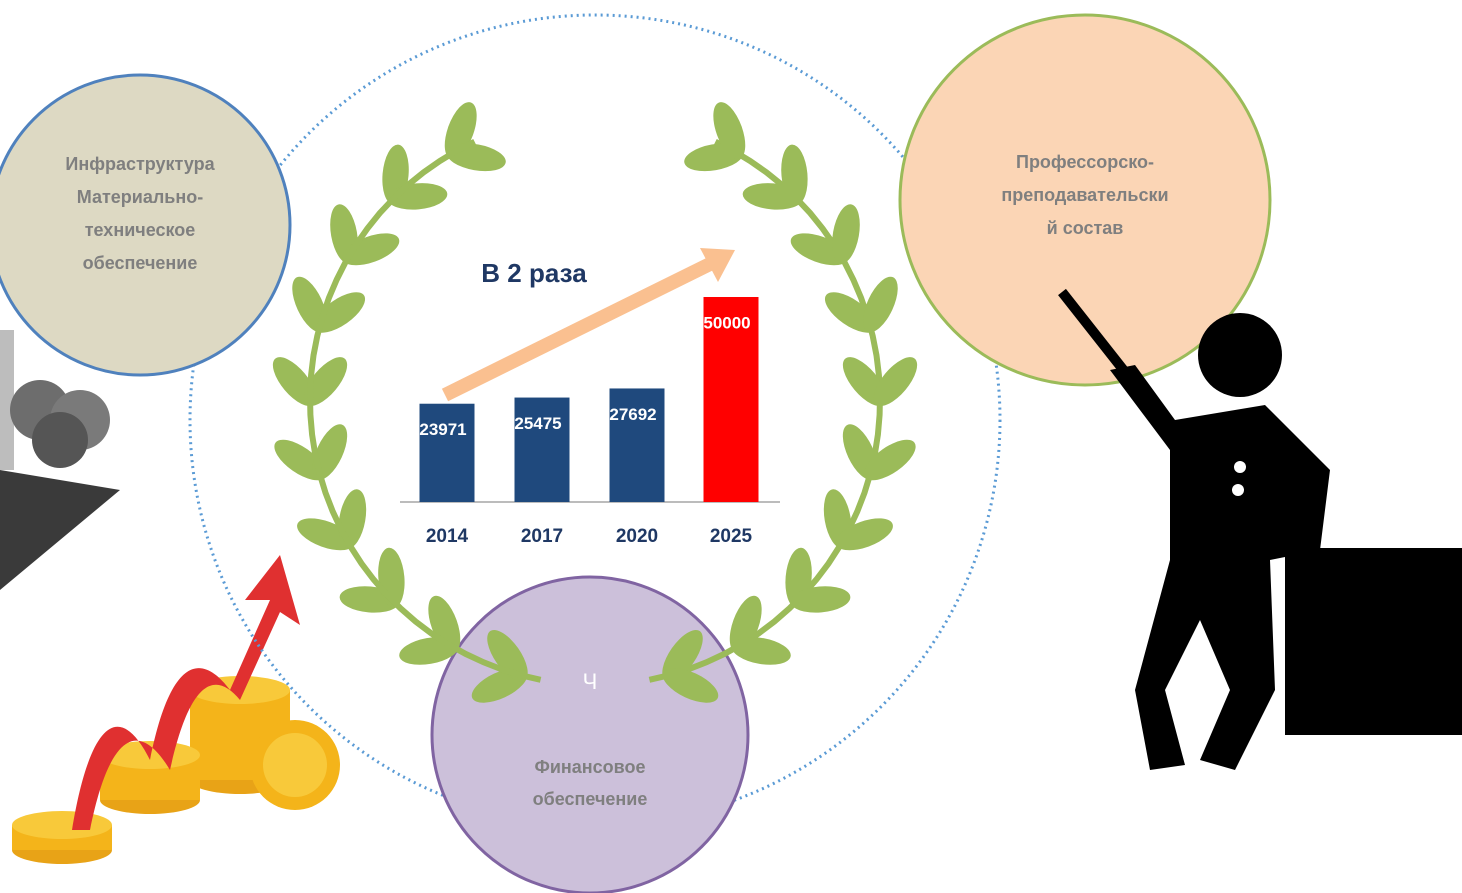 The width and height of the screenshot is (1462, 893). Describe the element at coordinates (140, 263) in the screenshot. I see `infrastructure-label: обеспечение` at that location.